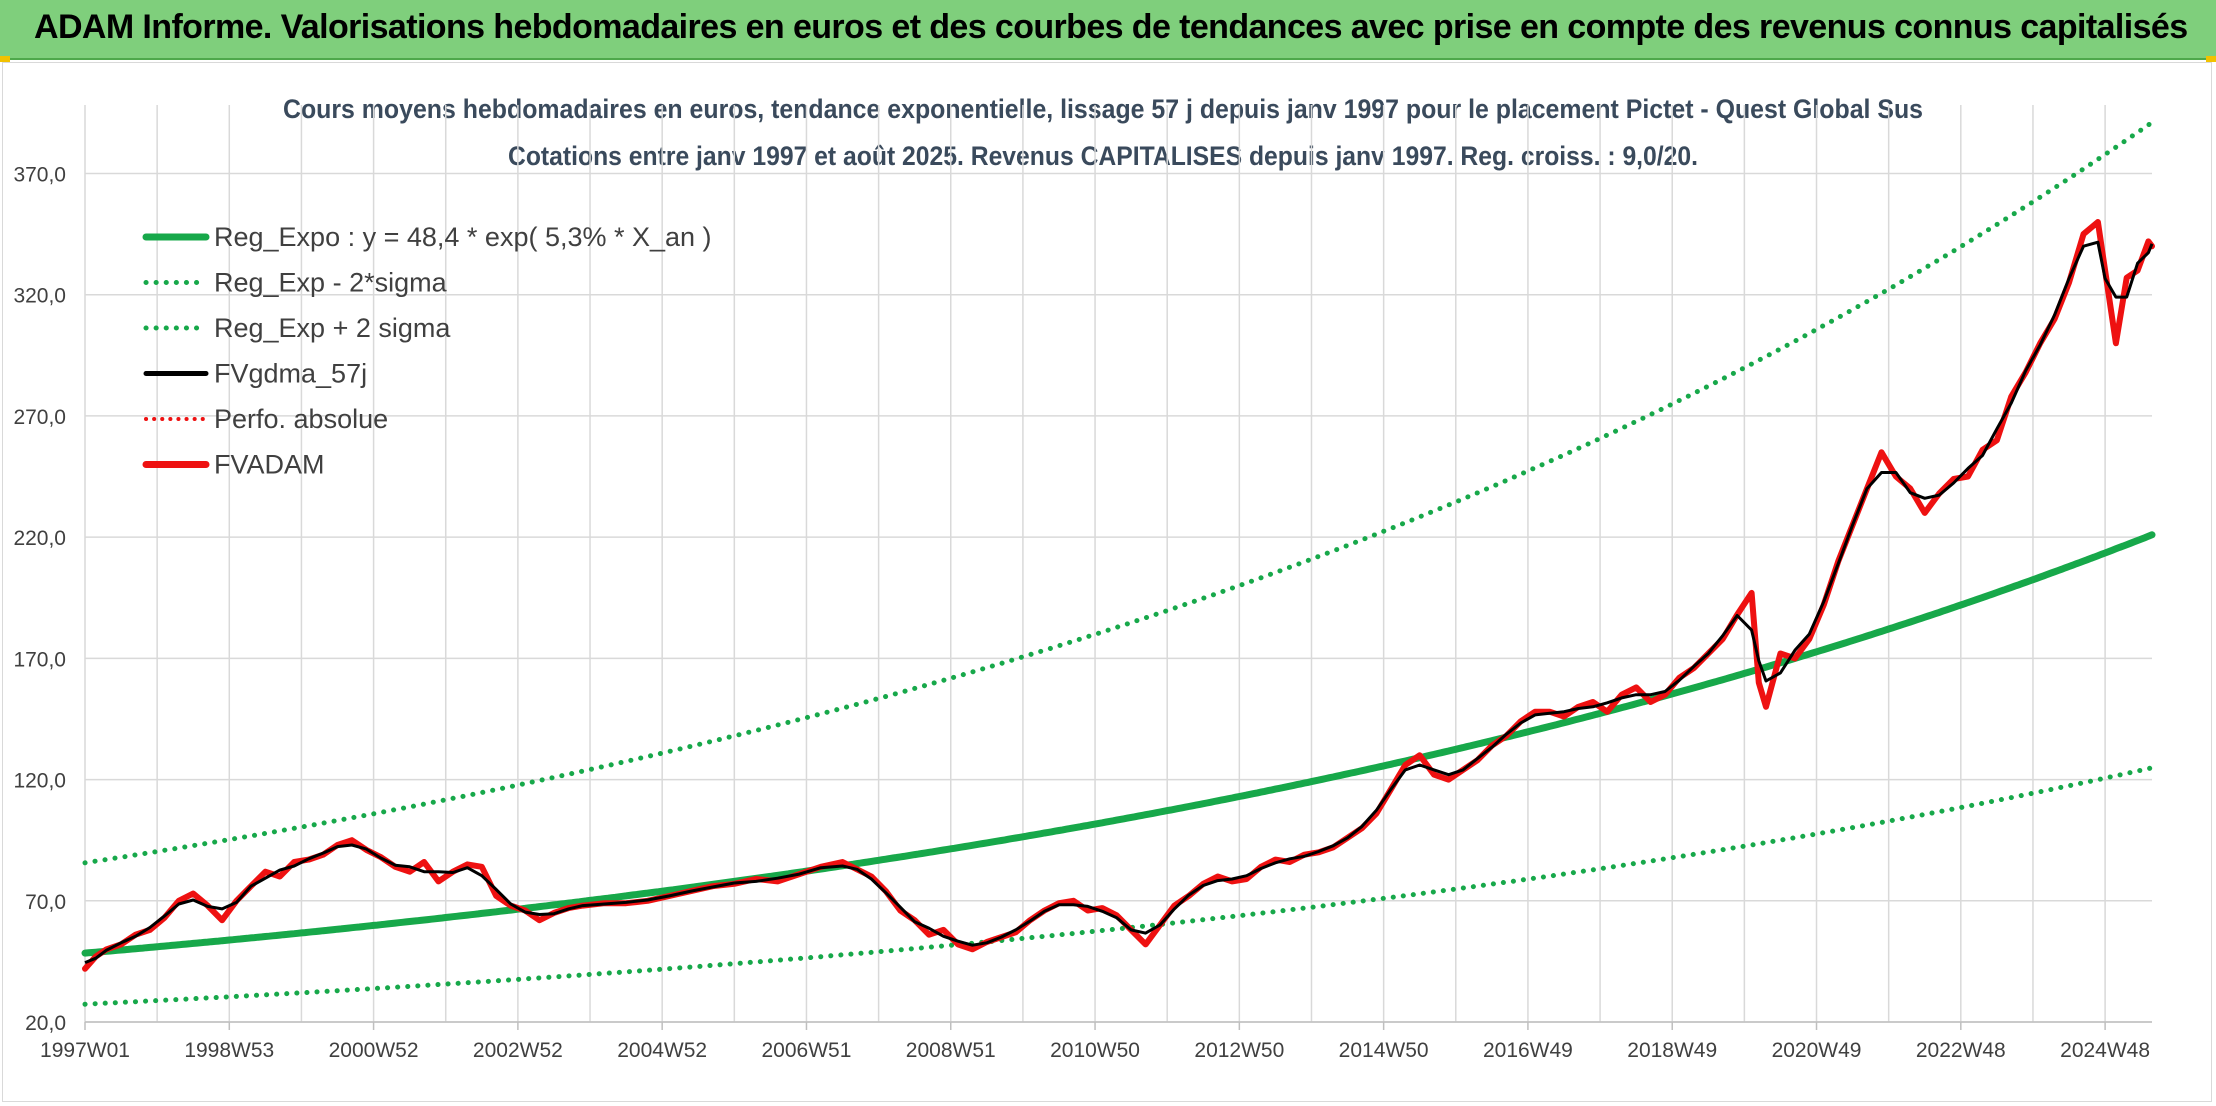 The width and height of the screenshot is (2216, 1106). What do you see at coordinates (807, 1050) in the screenshot?
I see `x-tick-label: 2006W51` at bounding box center [807, 1050].